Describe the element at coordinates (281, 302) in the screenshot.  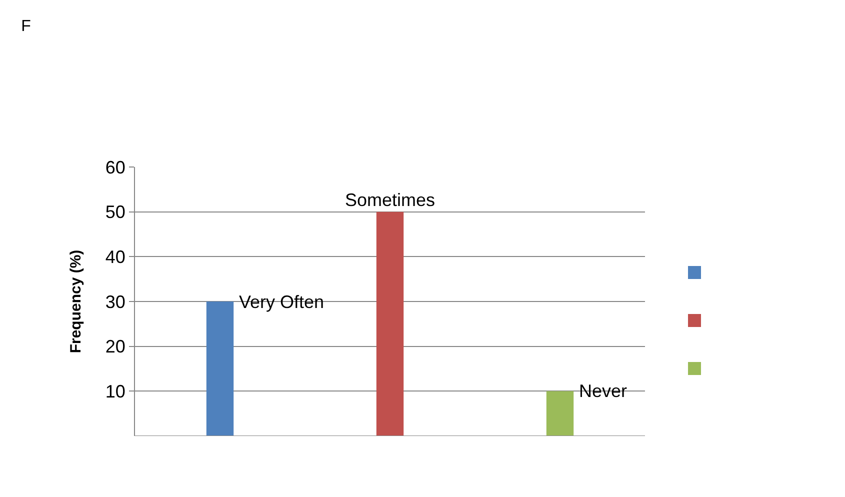
I see `series-label: Very Often` at that location.